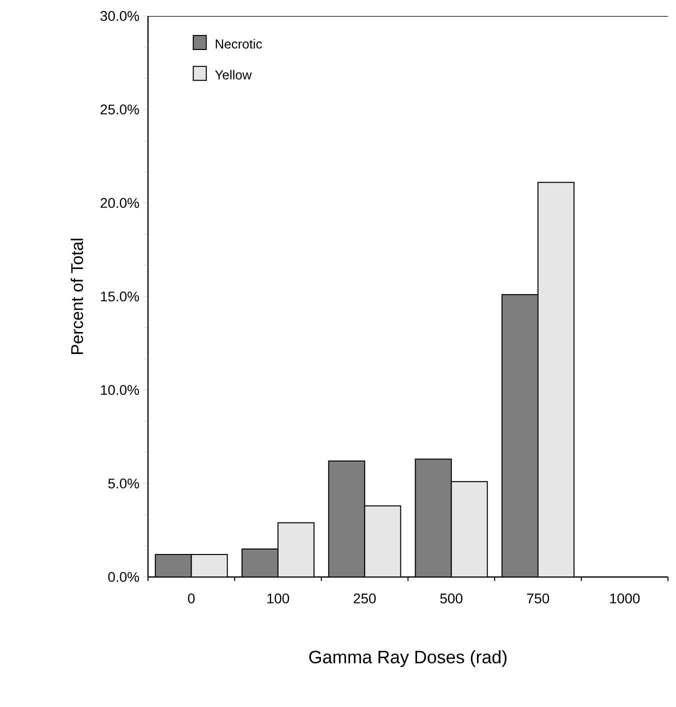  Describe the element at coordinates (123, 483) in the screenshot. I see `y-tick-label: 5.0%` at that location.